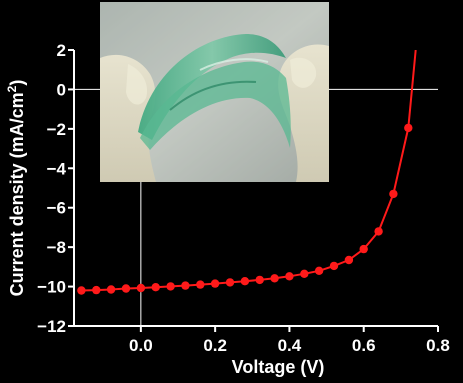  What do you see at coordinates (141, 345) in the screenshot?
I see `x-tick-label: 0.0` at bounding box center [141, 345].